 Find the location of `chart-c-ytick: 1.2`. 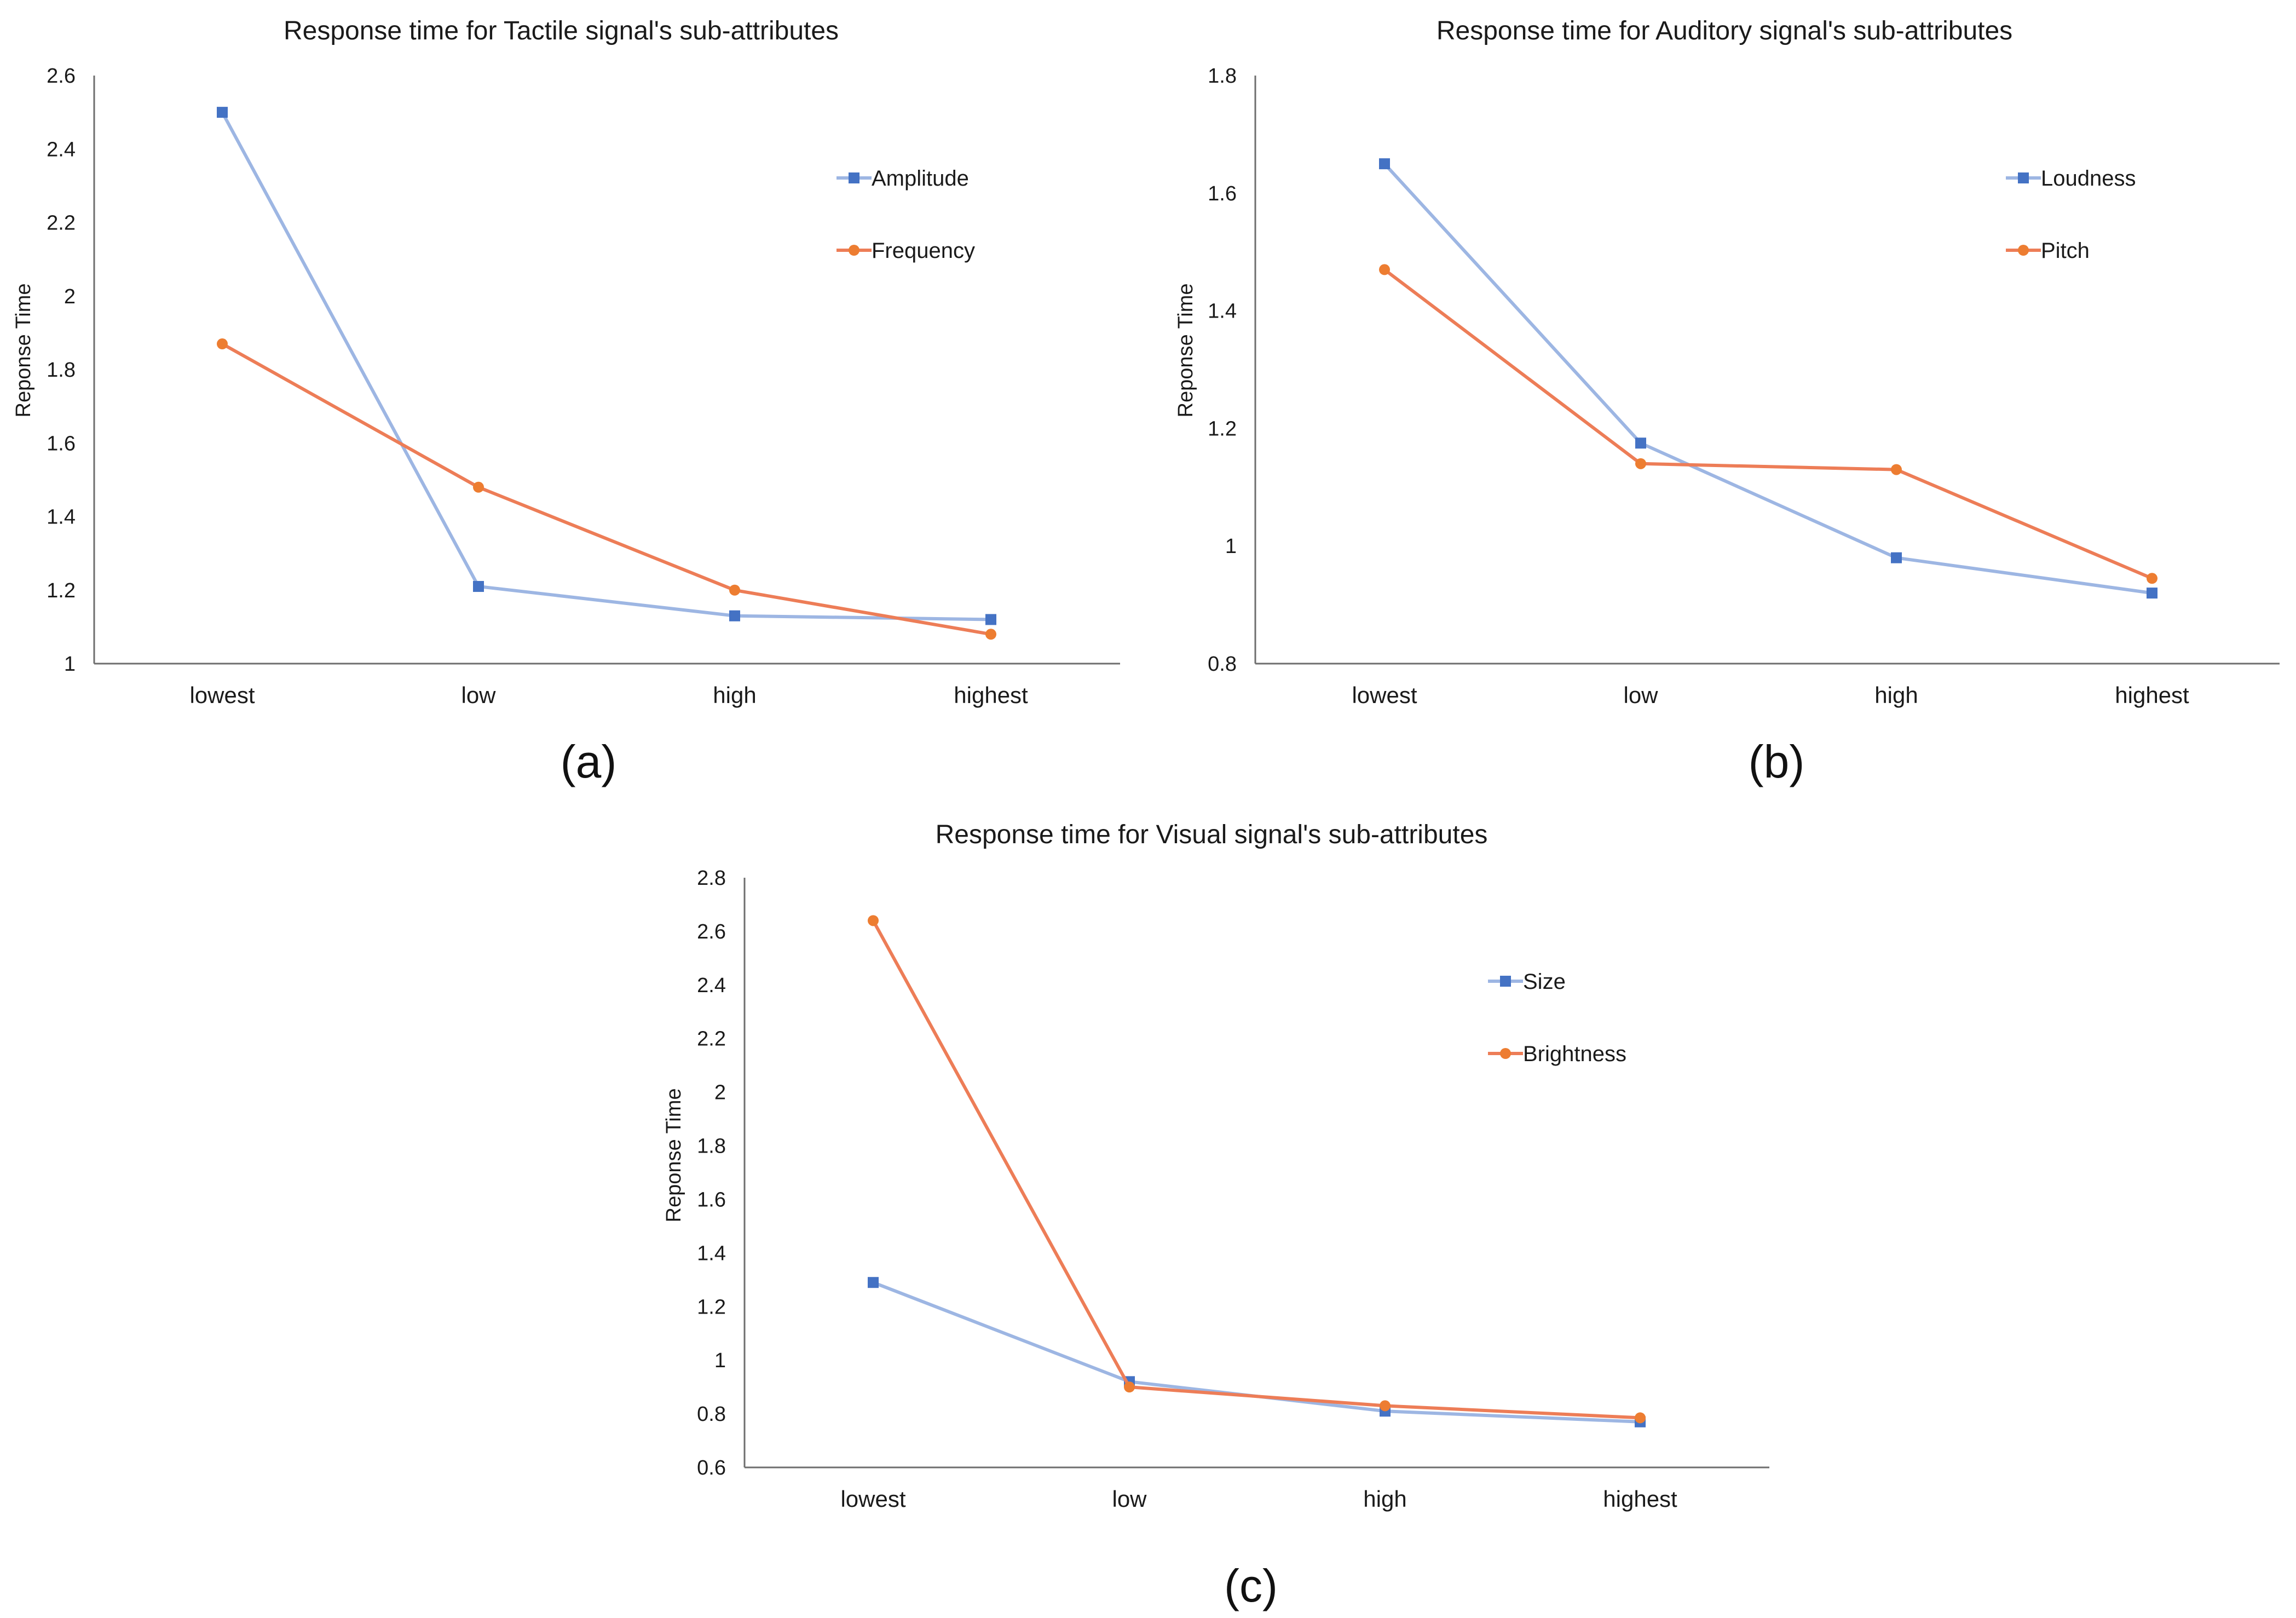

chart-c-ytick: 1.2 is located at coordinates (711, 1306).